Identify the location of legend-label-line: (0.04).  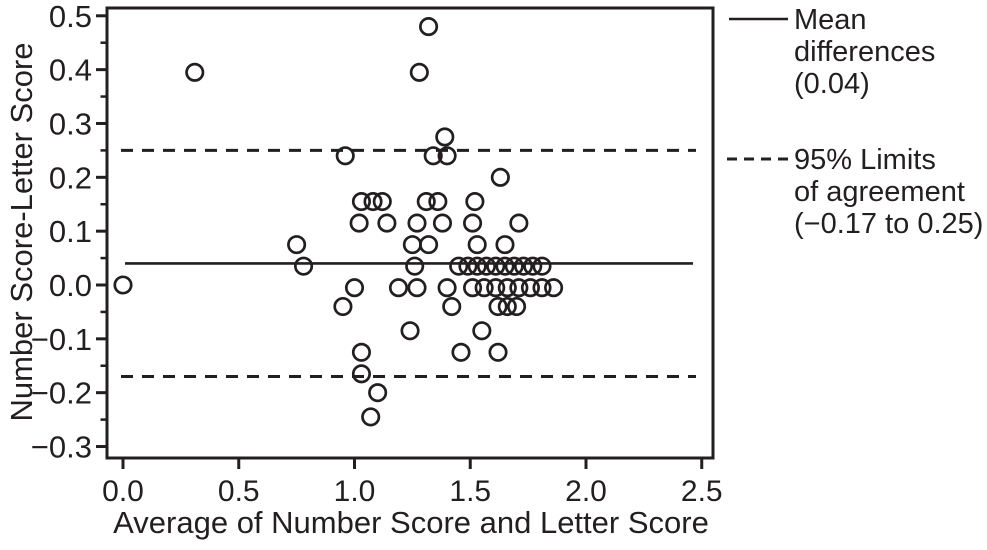
(832, 84).